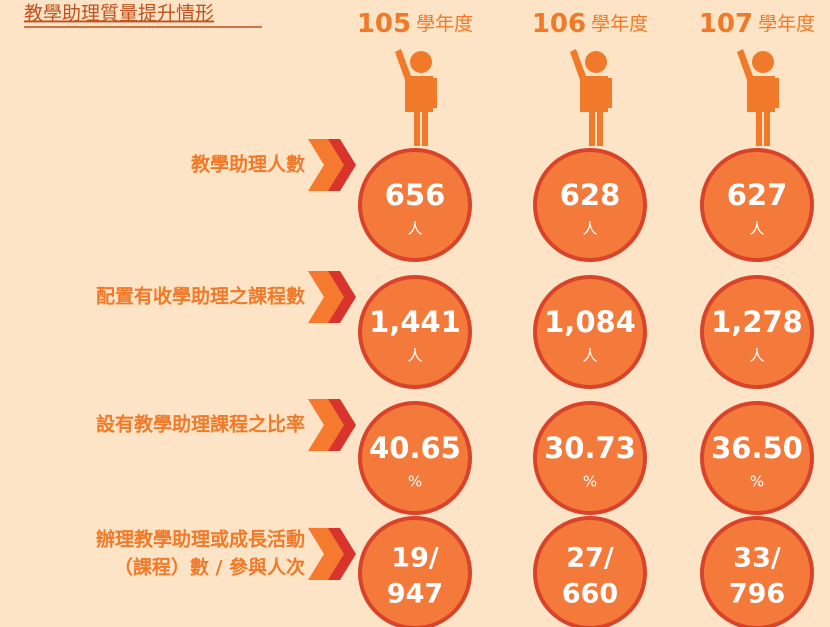 This screenshot has height=627, width=830. I want to click on value: 27/, so click(590, 558).